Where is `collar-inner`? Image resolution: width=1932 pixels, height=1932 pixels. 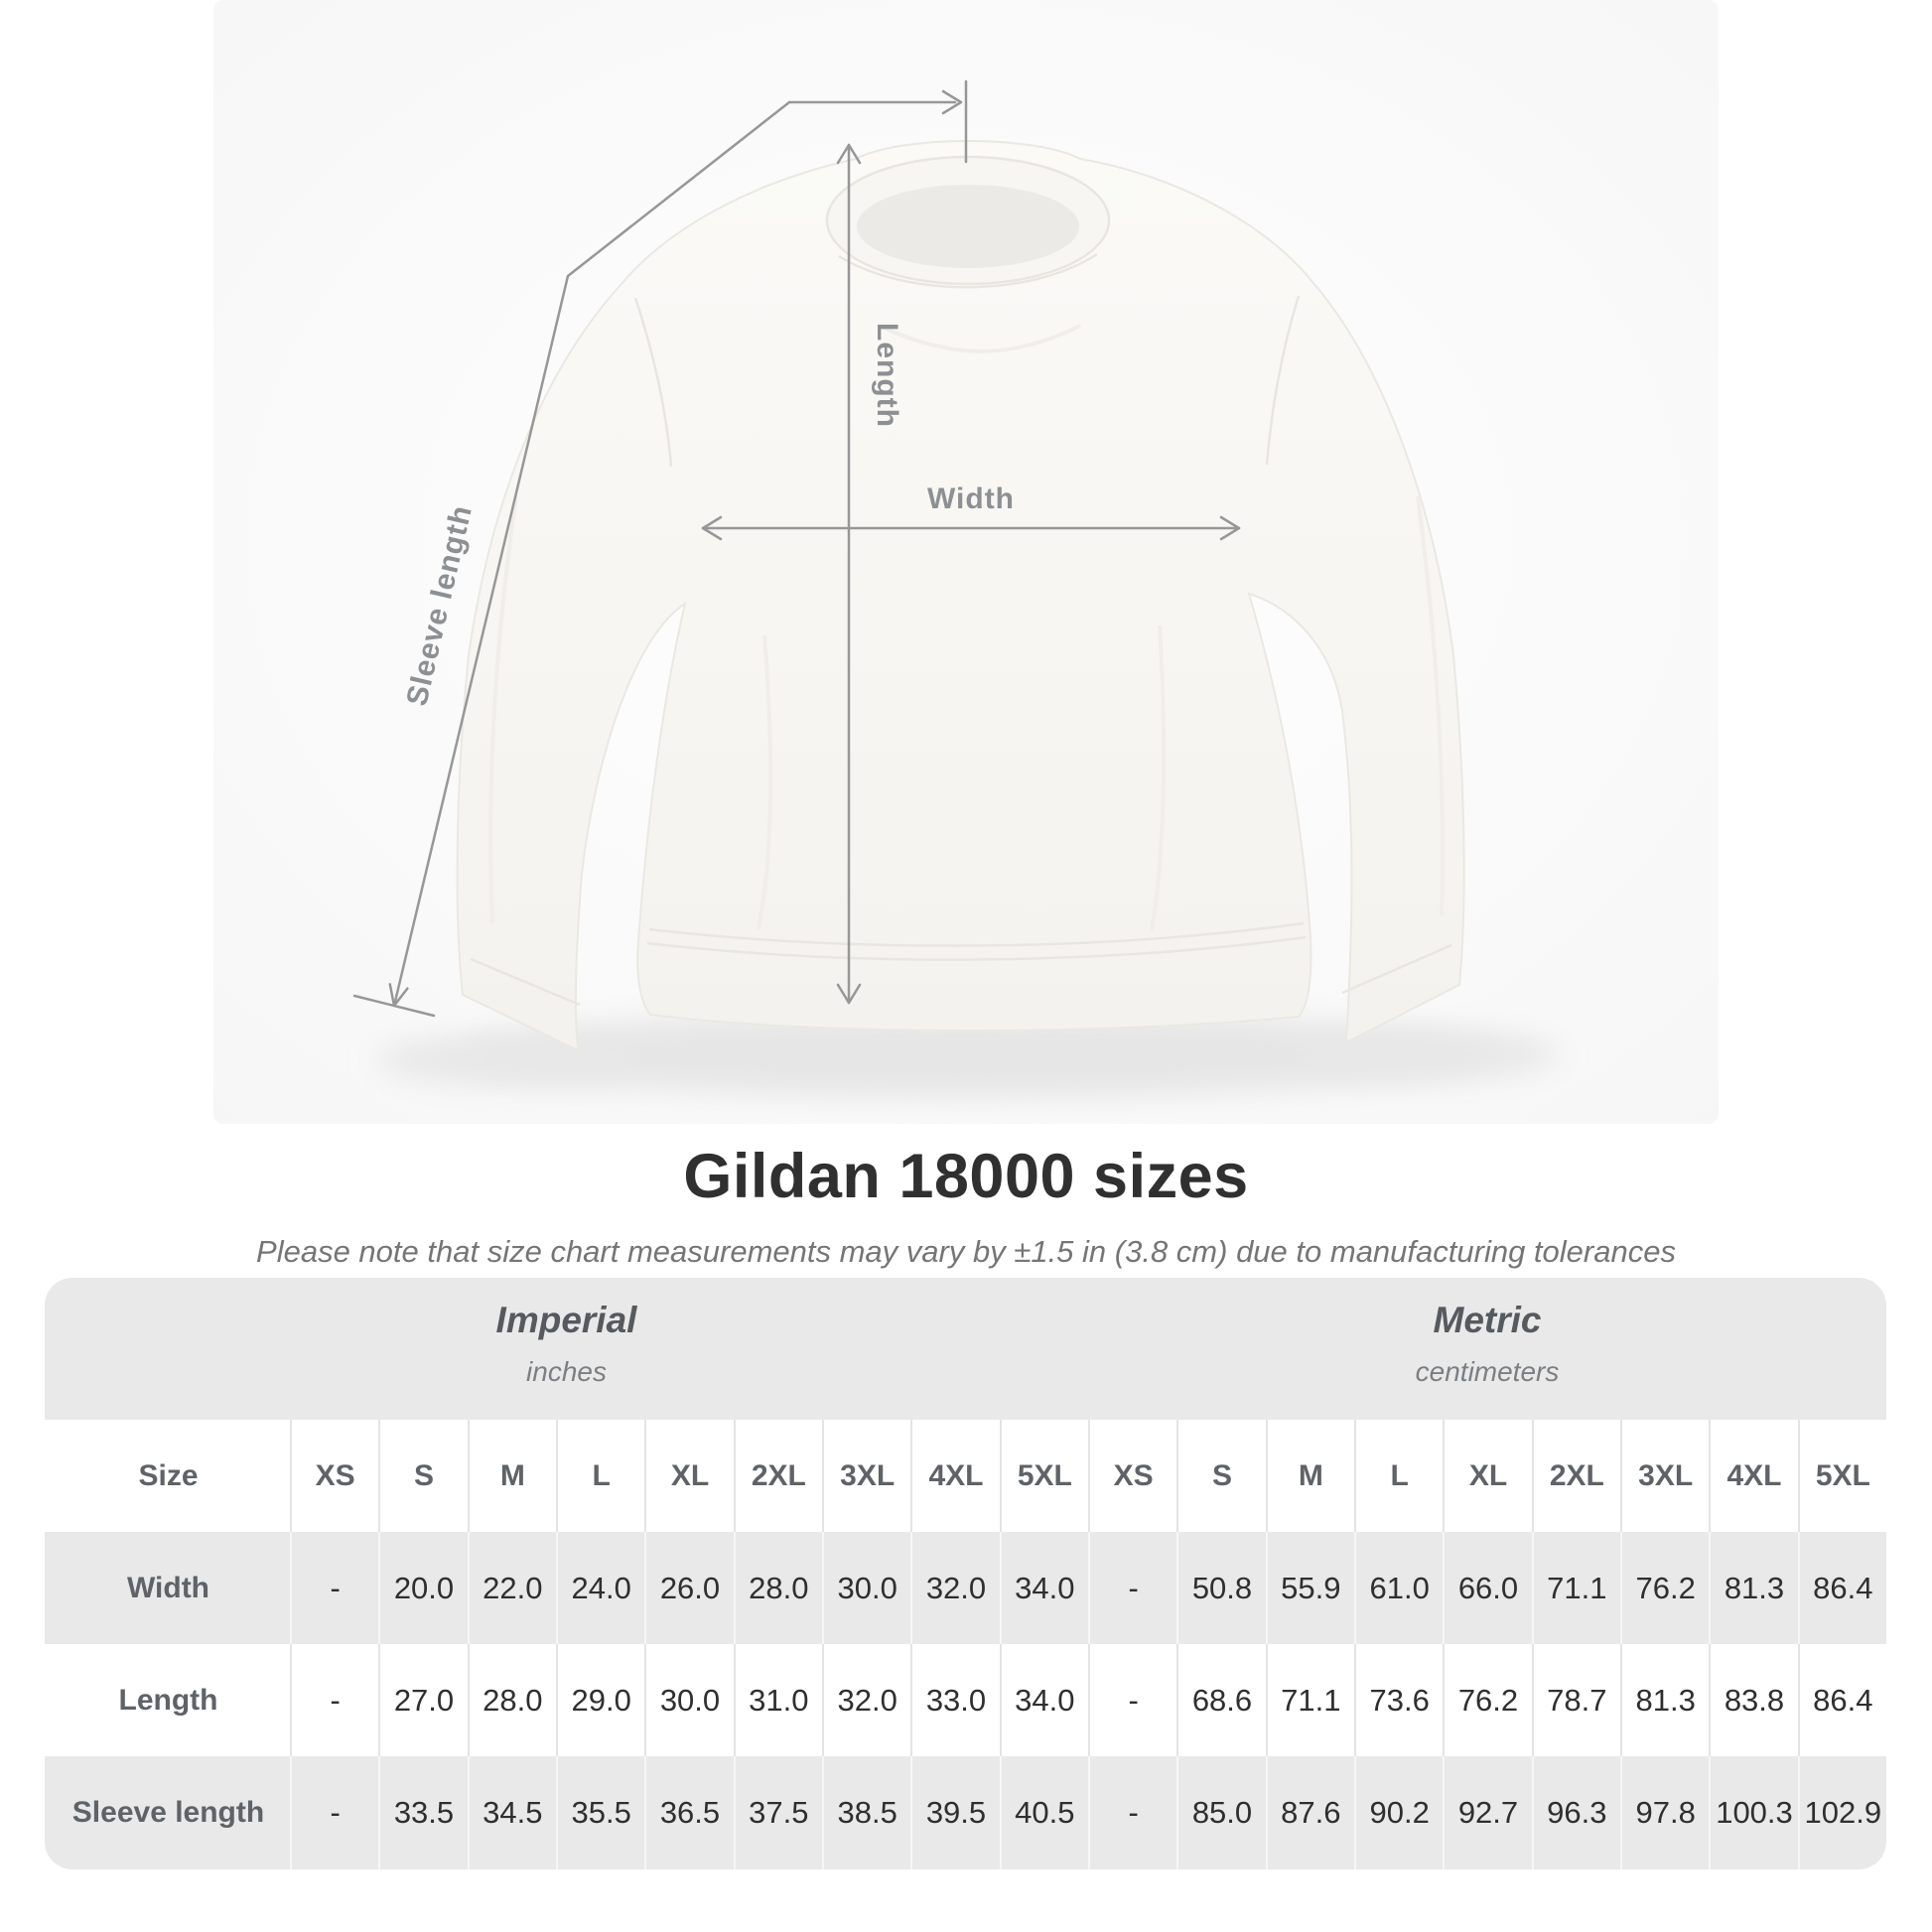
collar-inner is located at coordinates (968, 227).